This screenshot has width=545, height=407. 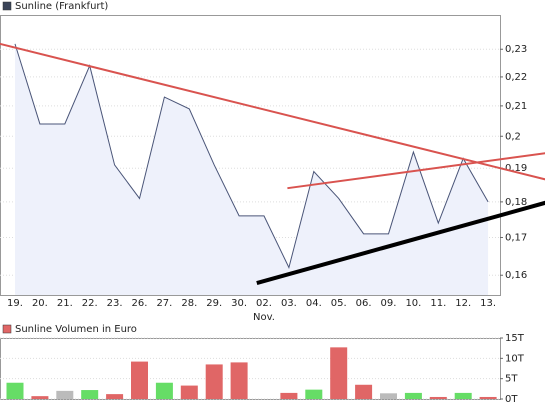 What do you see at coordinates (516, 237) in the screenshot?
I see `y-tick-label: 0,17` at bounding box center [516, 237].